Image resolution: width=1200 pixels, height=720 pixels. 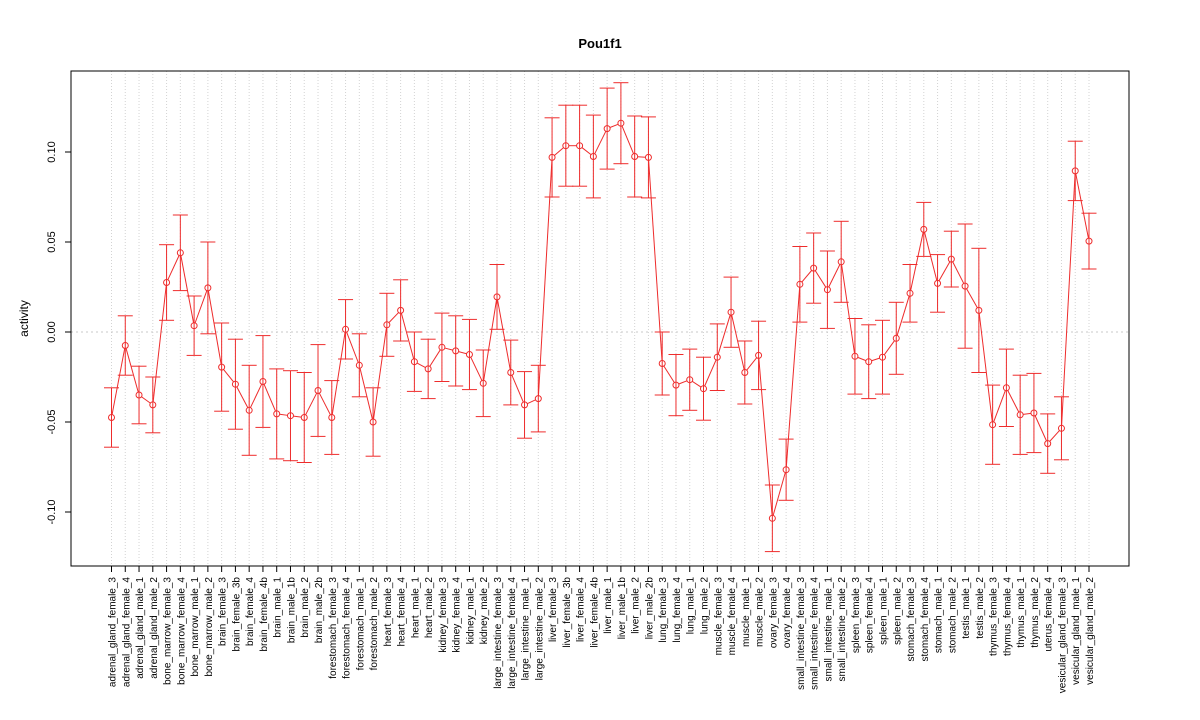 I want to click on x-tick-label: muscle_male_2, so click(x=760, y=612).